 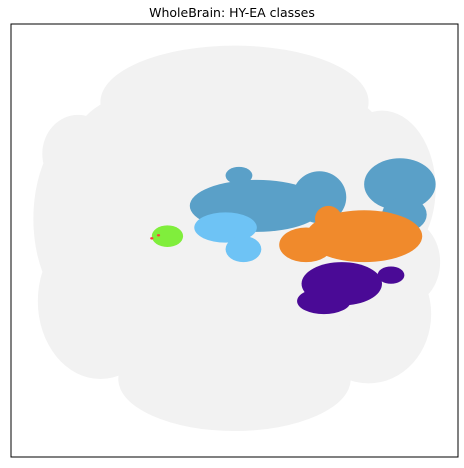 What do you see at coordinates (232, 12) in the screenshot?
I see `chart-title: WholeBrain: HY-EA classes` at bounding box center [232, 12].